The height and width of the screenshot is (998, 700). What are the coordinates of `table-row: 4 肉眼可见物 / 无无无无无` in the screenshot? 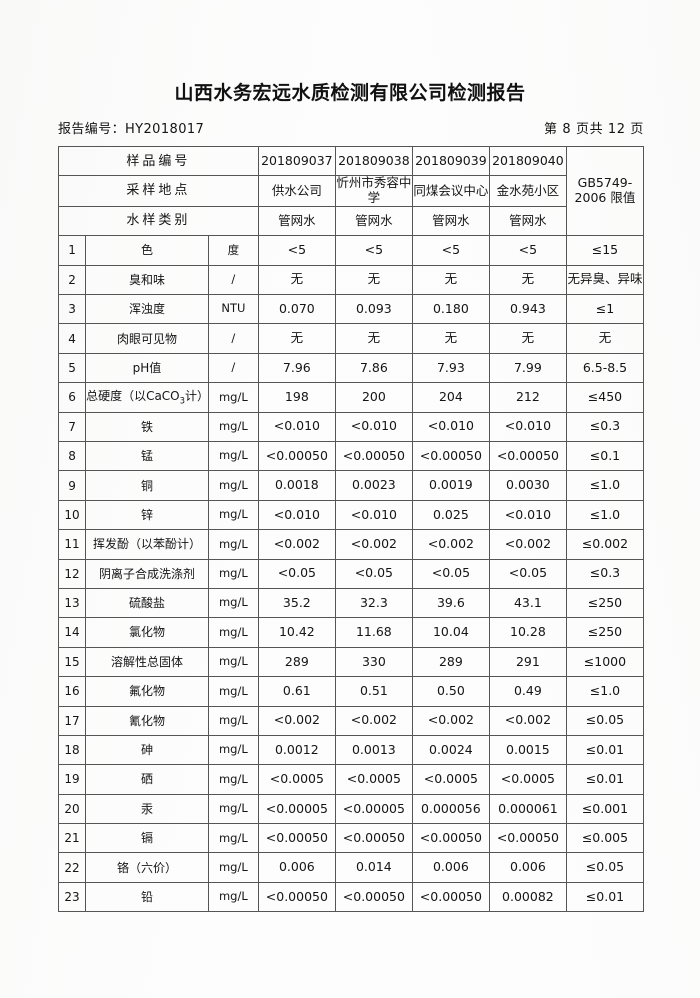 It's located at (351, 338).